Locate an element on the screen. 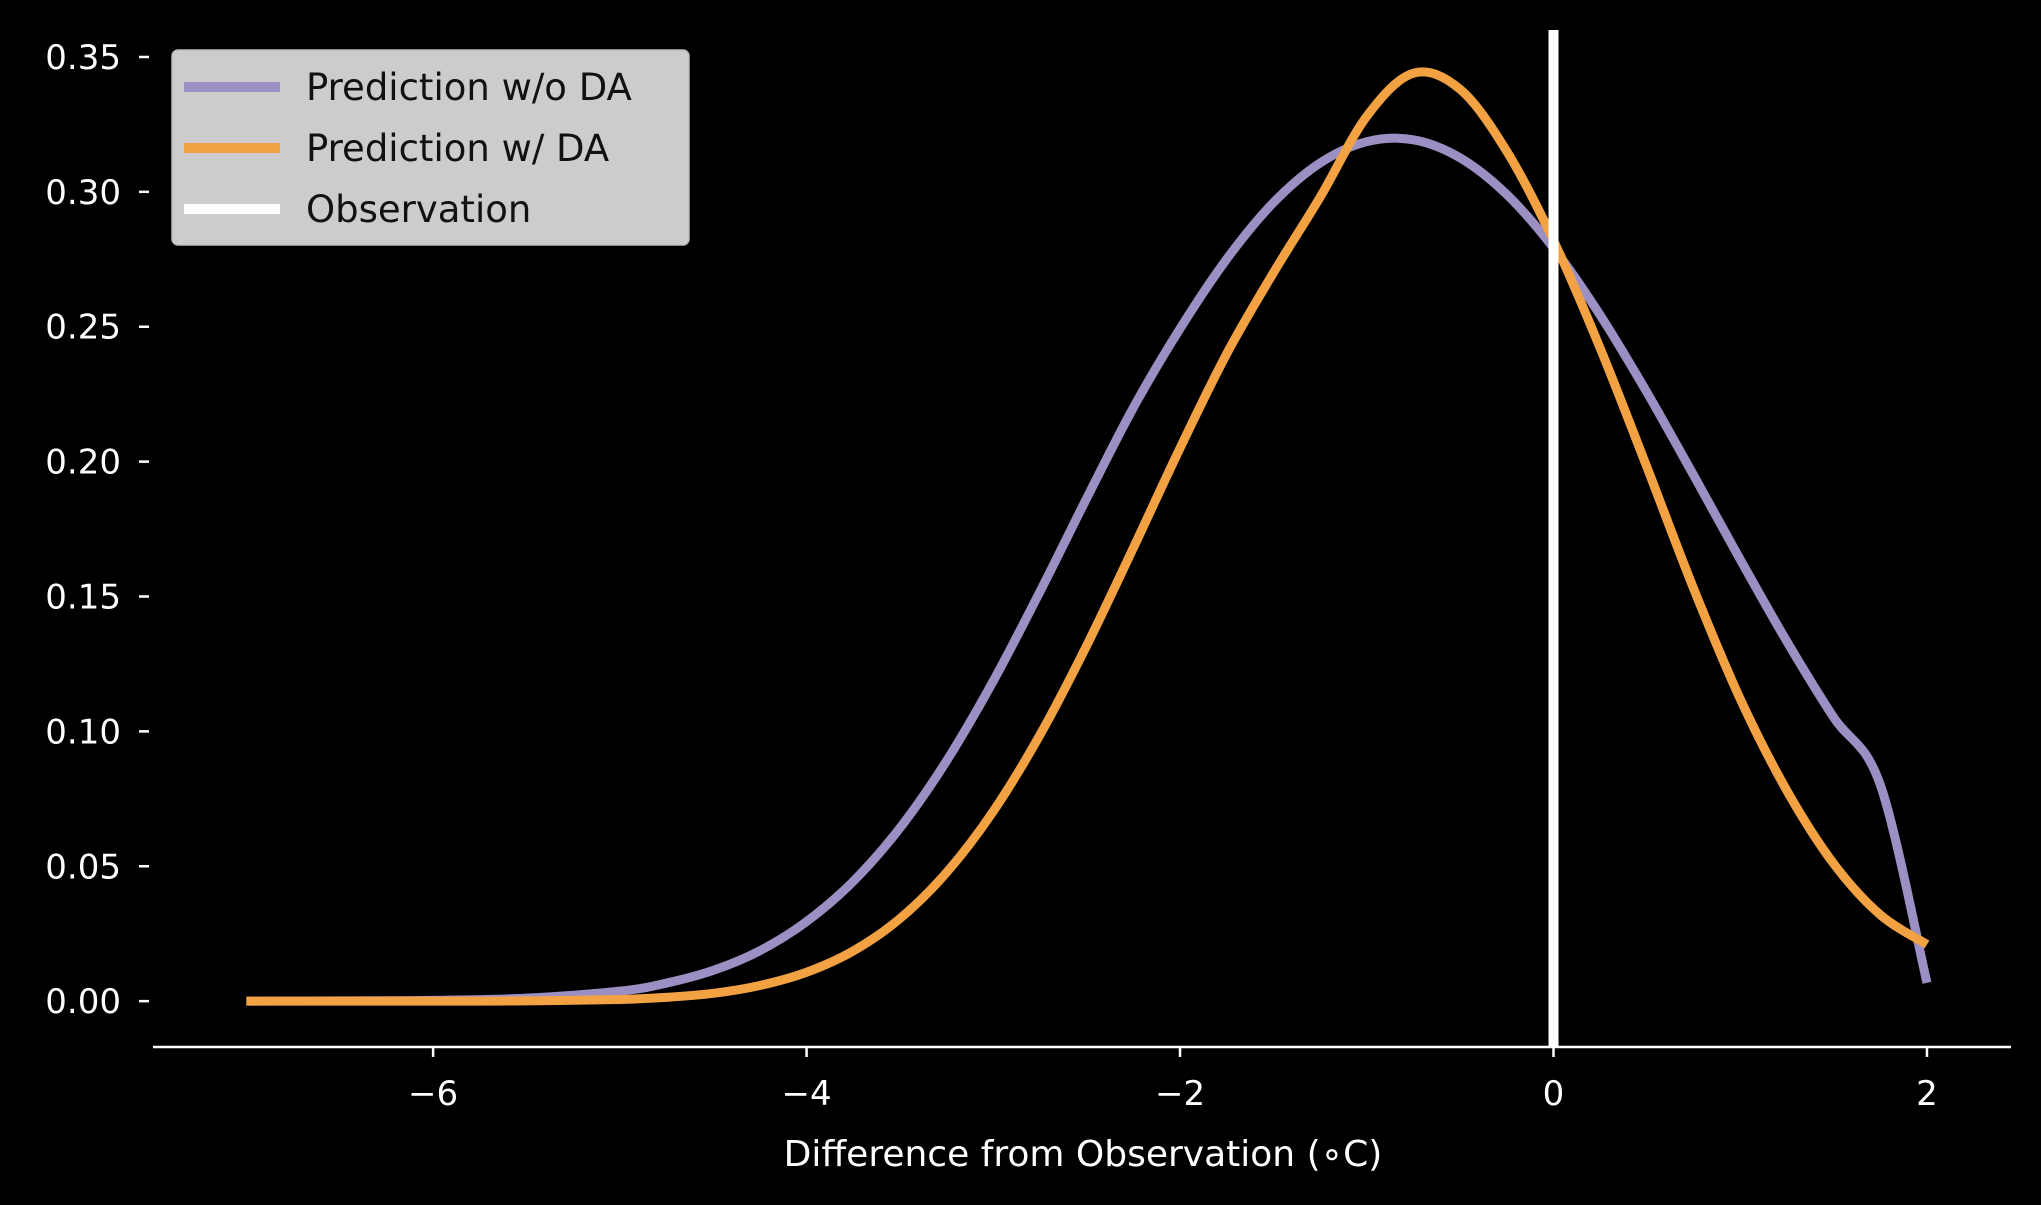  y-tick-label: 0.00 is located at coordinates (83, 1002).